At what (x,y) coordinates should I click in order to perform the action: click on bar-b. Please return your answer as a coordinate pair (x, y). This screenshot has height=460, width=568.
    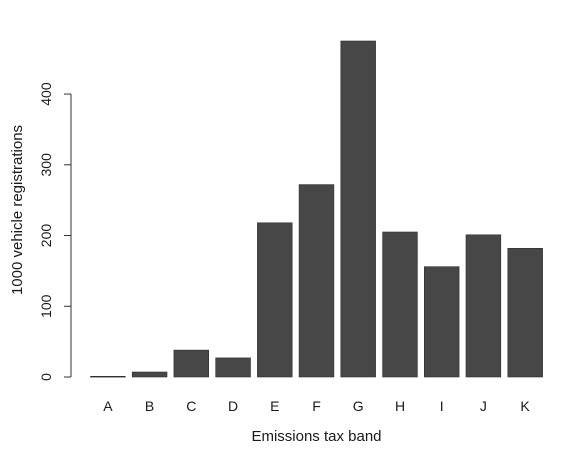
    Looking at the image, I should click on (149, 374).